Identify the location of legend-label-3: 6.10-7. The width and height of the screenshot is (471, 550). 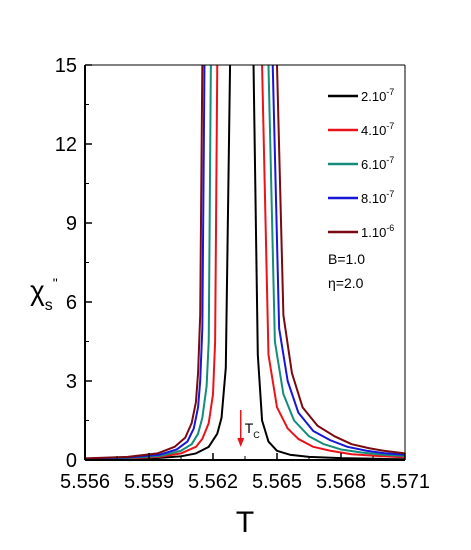
(377, 163).